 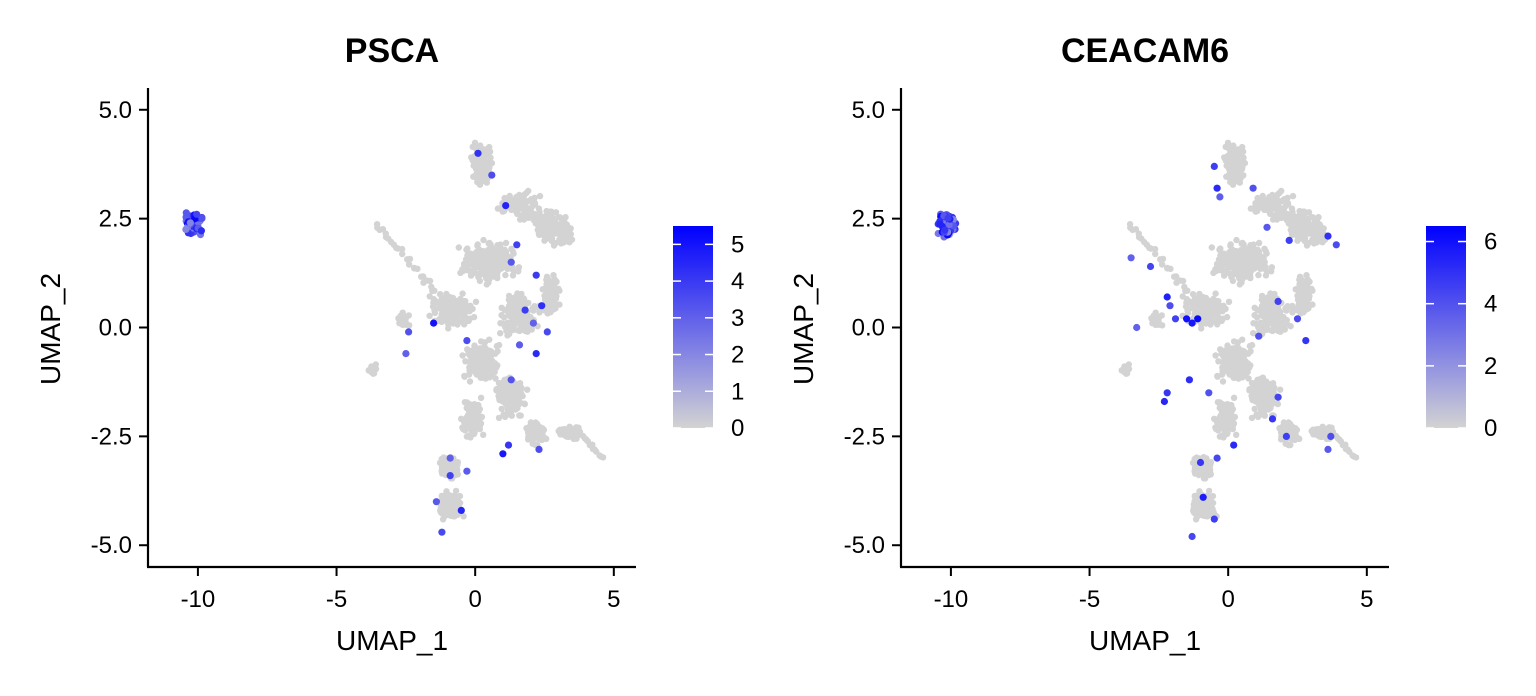 I want to click on x-tick-label: 5, so click(x=1366, y=599).